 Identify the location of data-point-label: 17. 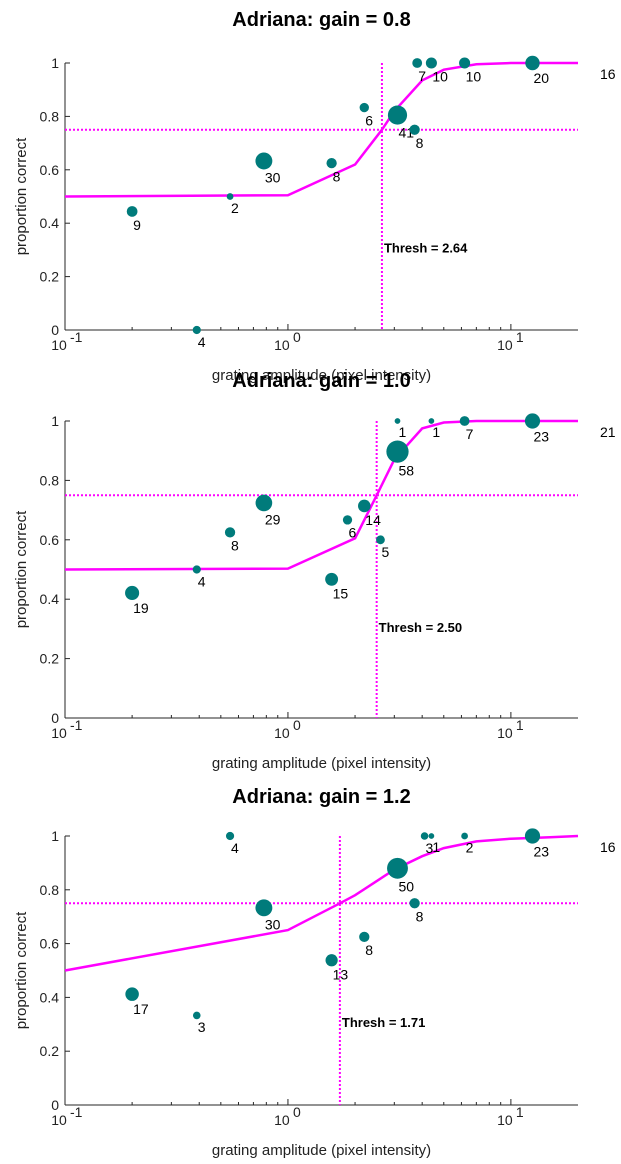
(141, 1009).